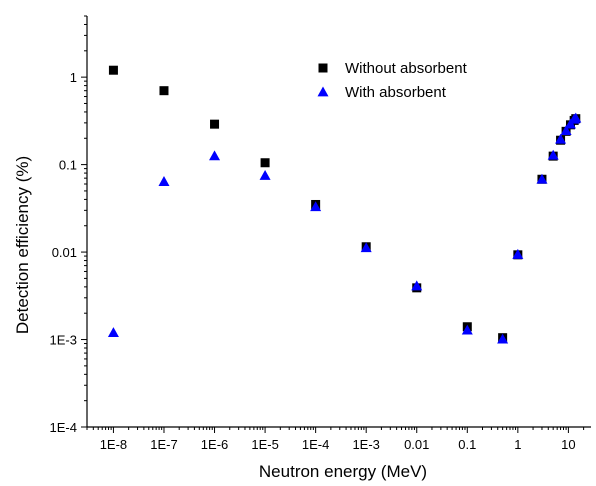  What do you see at coordinates (517, 444) in the screenshot?
I see `x-tick-label: 1` at bounding box center [517, 444].